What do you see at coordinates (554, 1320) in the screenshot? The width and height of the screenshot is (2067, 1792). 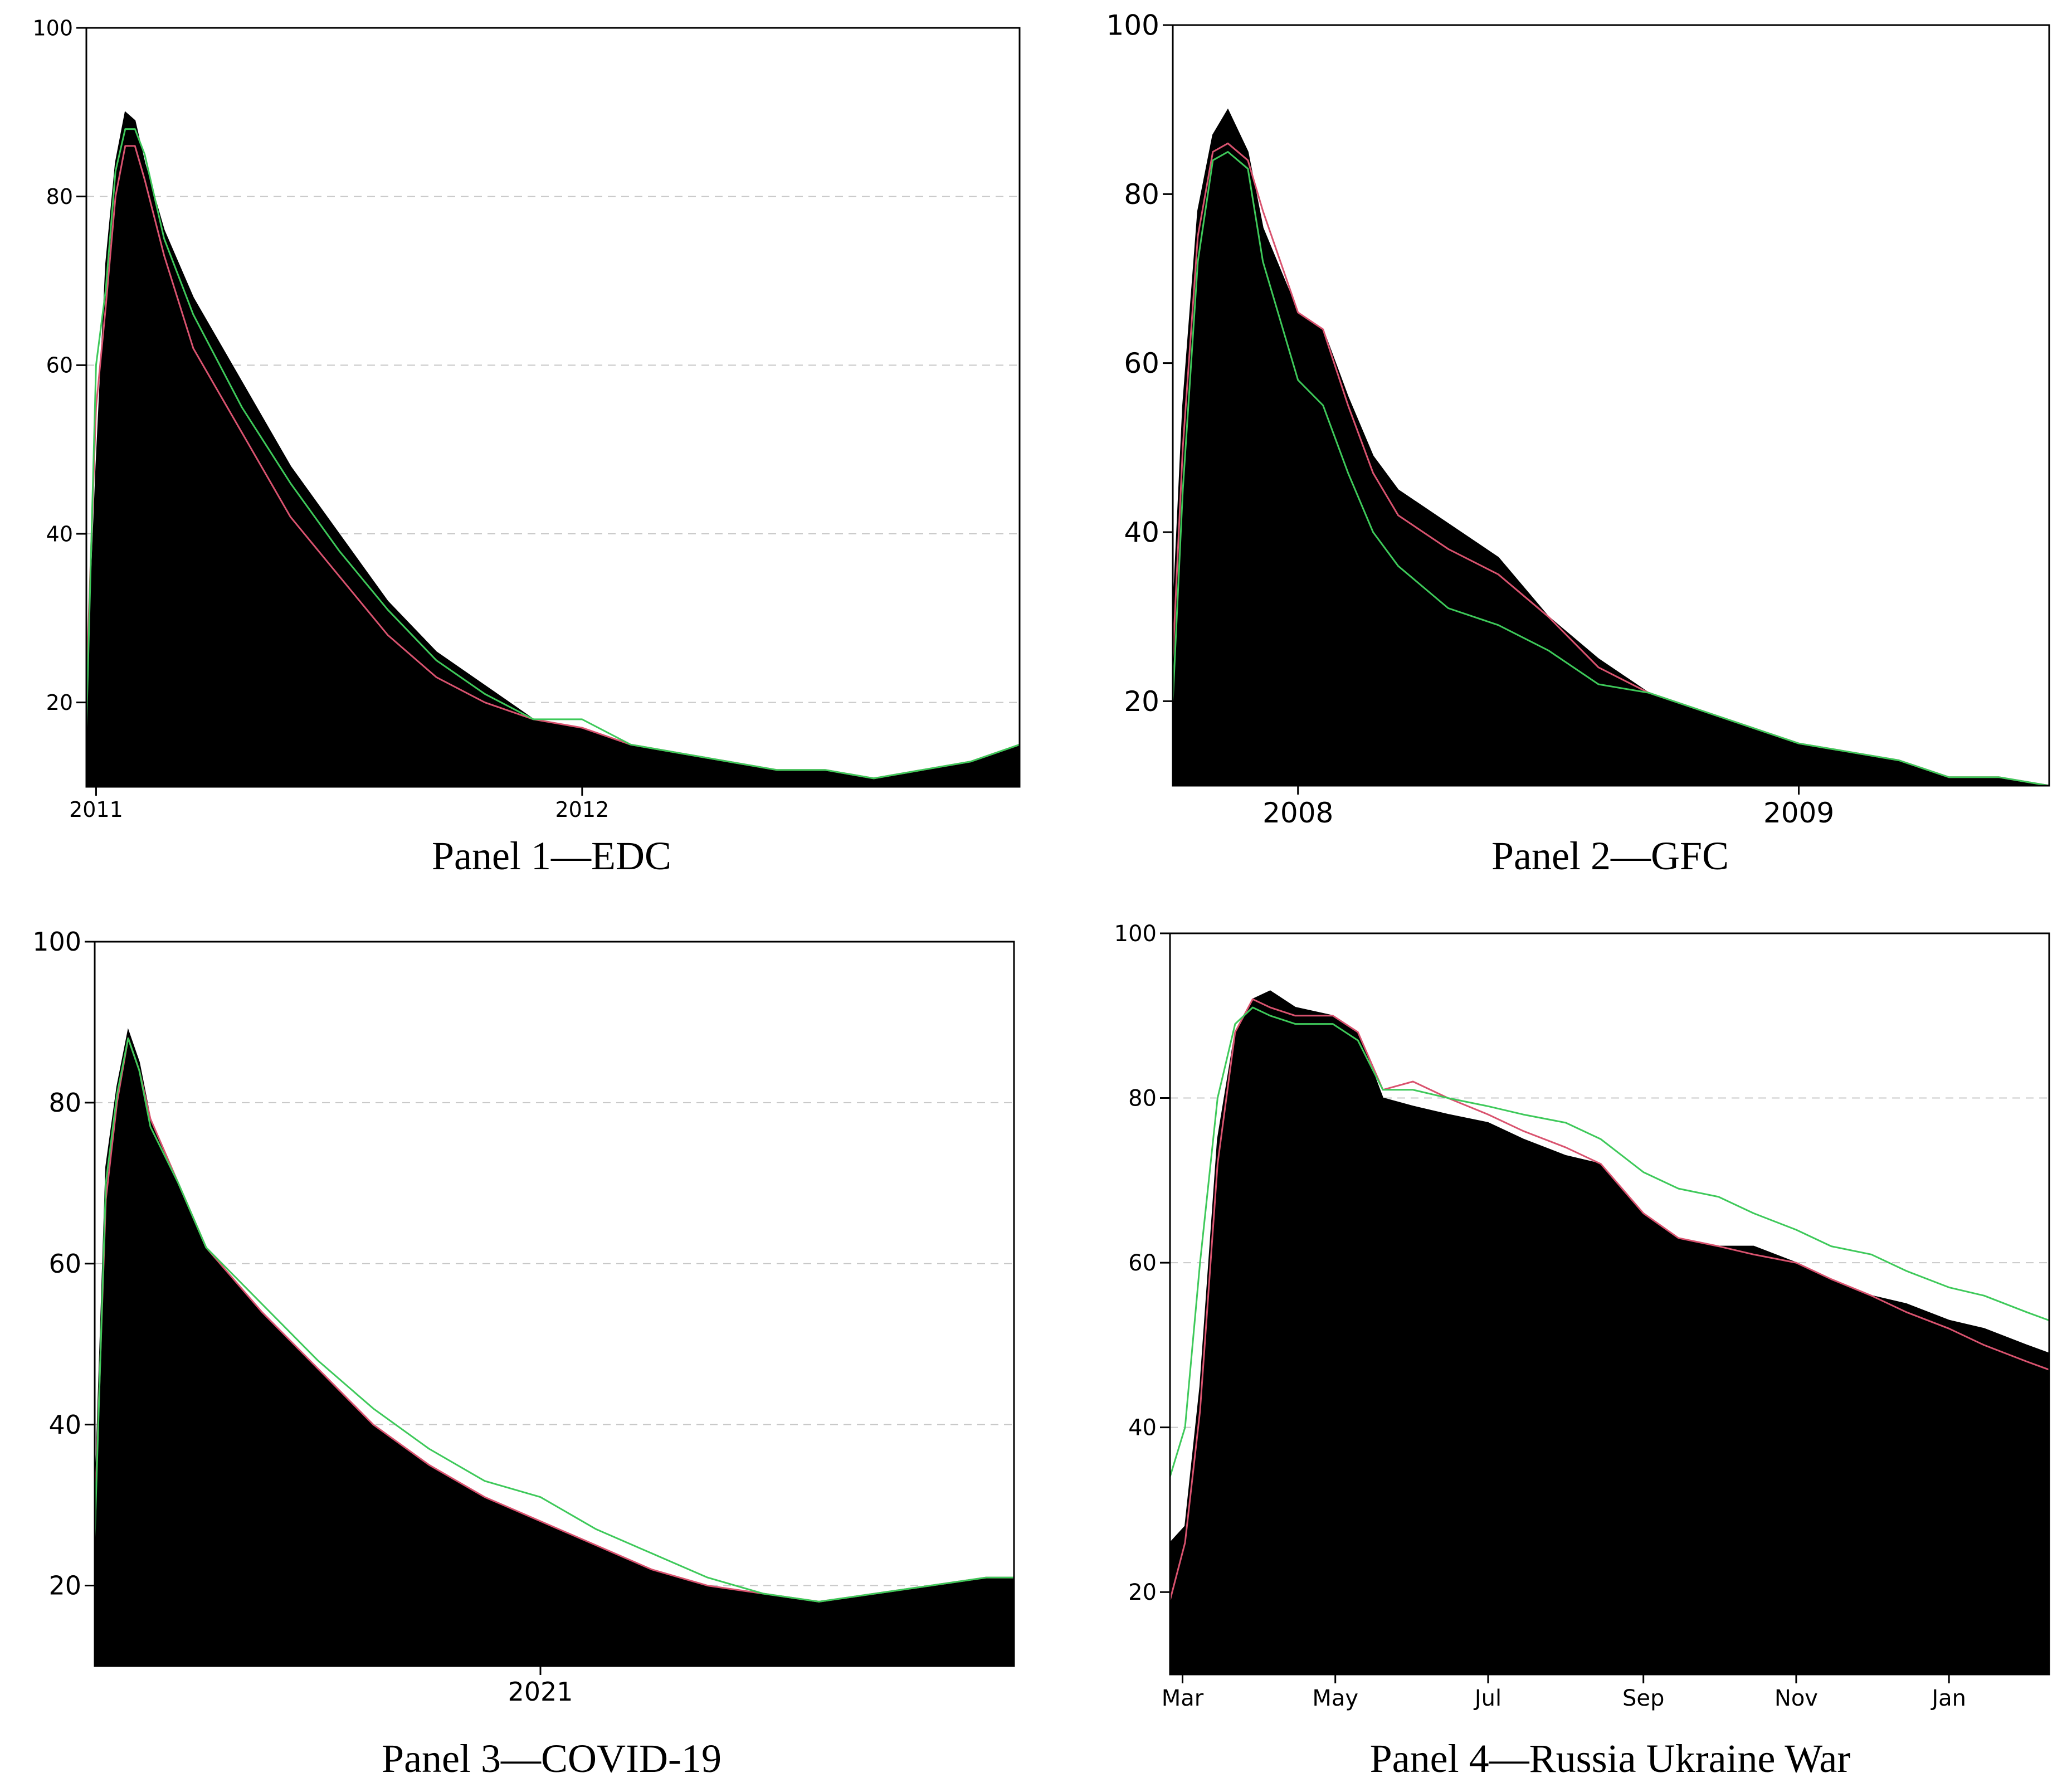 I see `panel-3-green-line-series` at bounding box center [554, 1320].